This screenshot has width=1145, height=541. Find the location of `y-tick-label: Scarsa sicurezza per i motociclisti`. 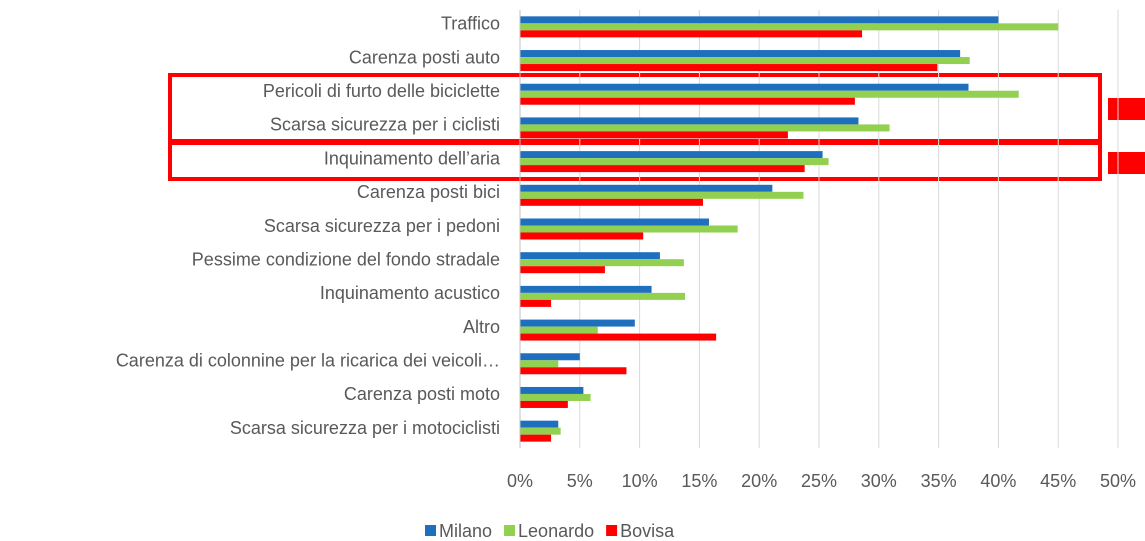

y-tick-label: Scarsa sicurezza per i motociclisti is located at coordinates (365, 428).